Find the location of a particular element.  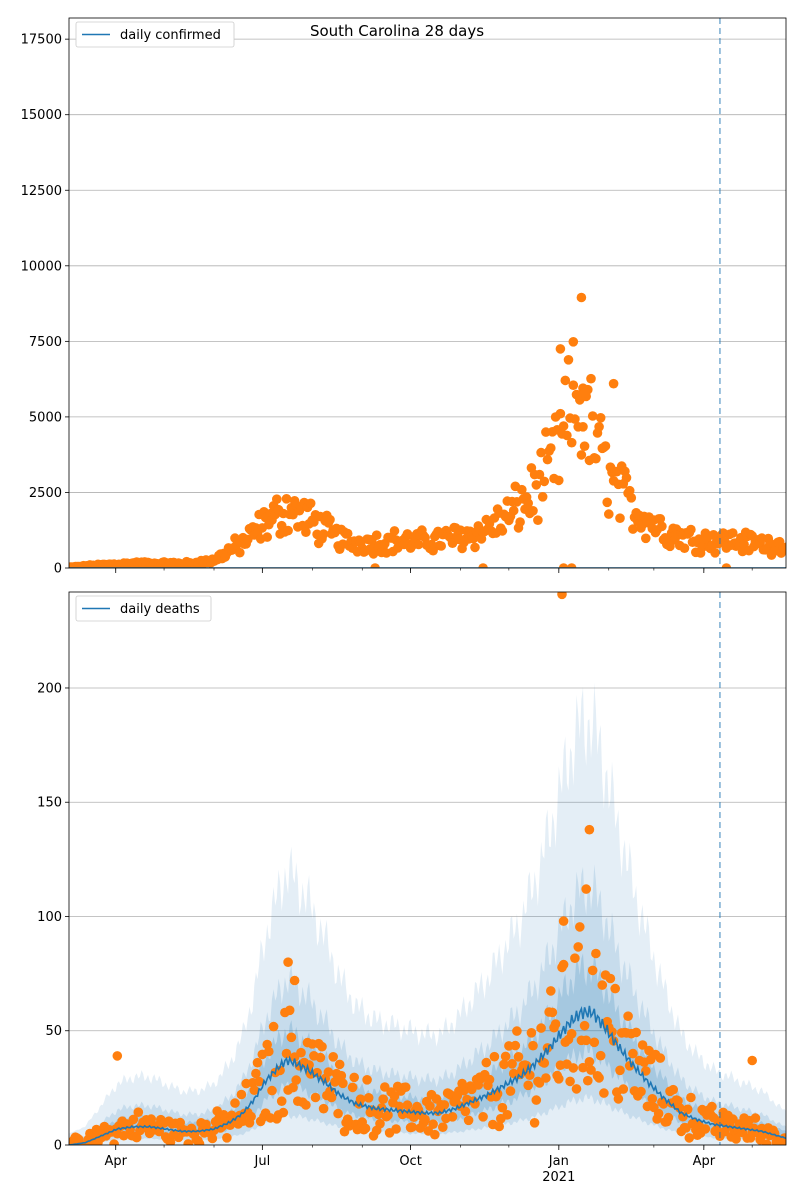

series-line is located at coordinates (427, 1075).